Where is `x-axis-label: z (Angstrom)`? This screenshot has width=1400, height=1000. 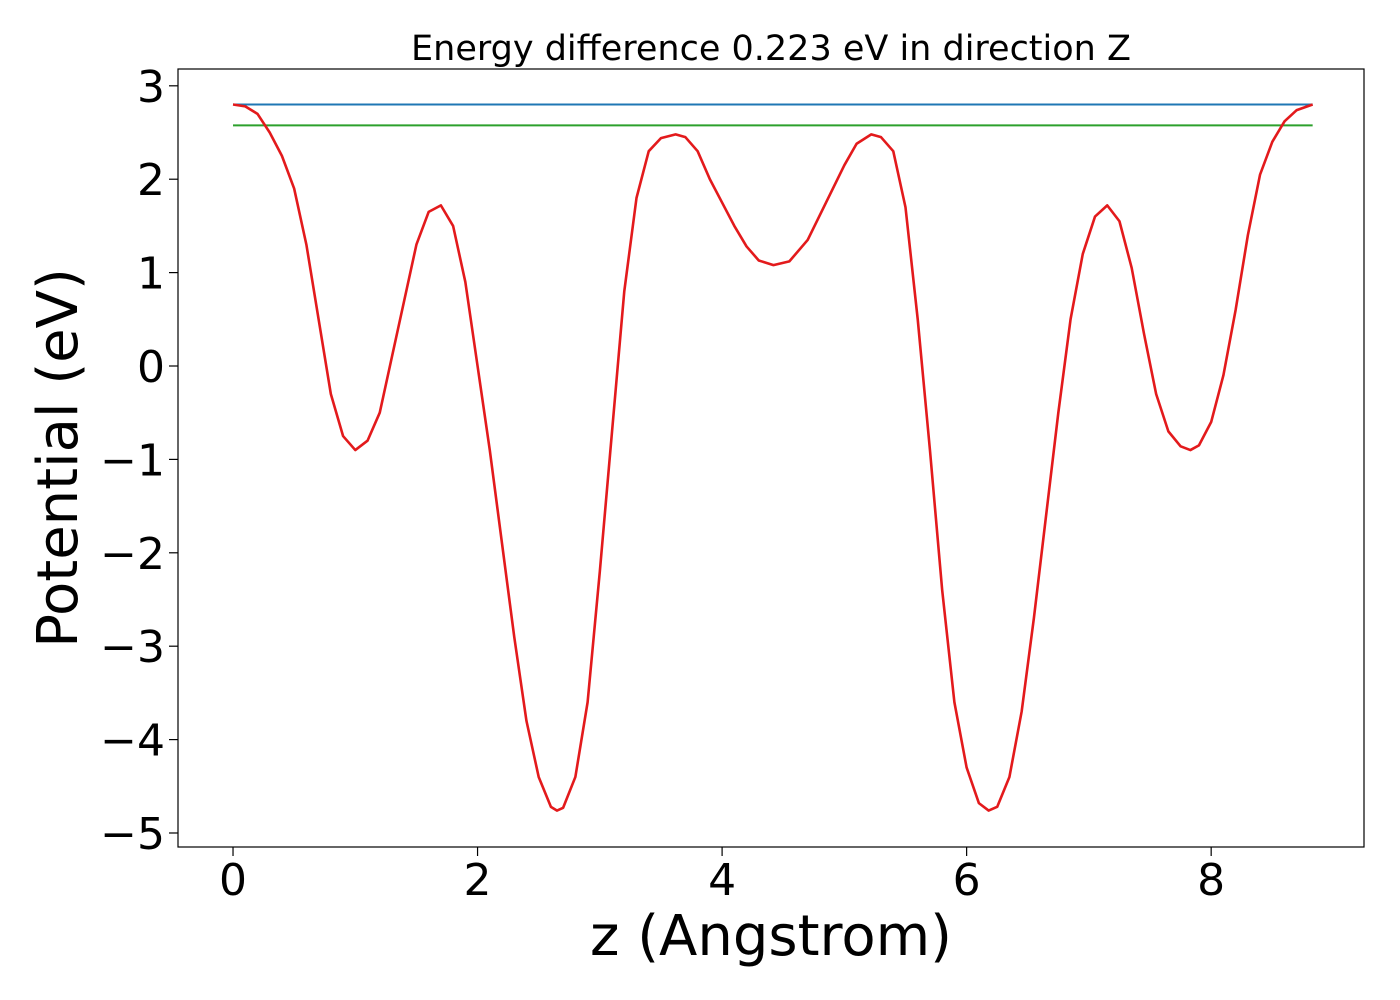
x-axis-label: z (Angstrom) is located at coordinates (771, 936).